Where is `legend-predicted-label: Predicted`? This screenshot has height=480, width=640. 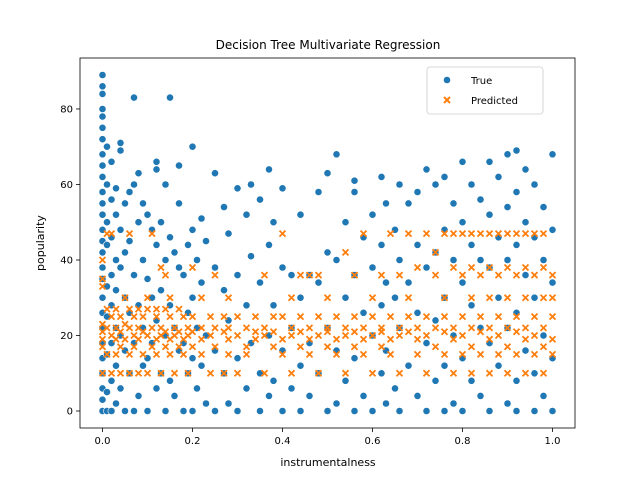 legend-predicted-label: Predicted is located at coordinates (494, 101).